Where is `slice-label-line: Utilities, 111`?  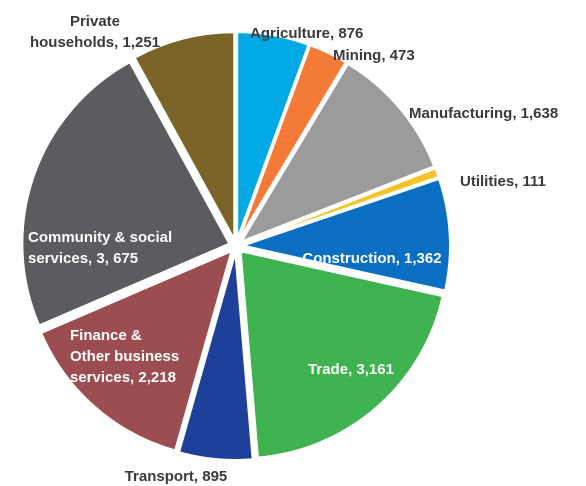
slice-label-line: Utilities, 111 is located at coordinates (503, 181).